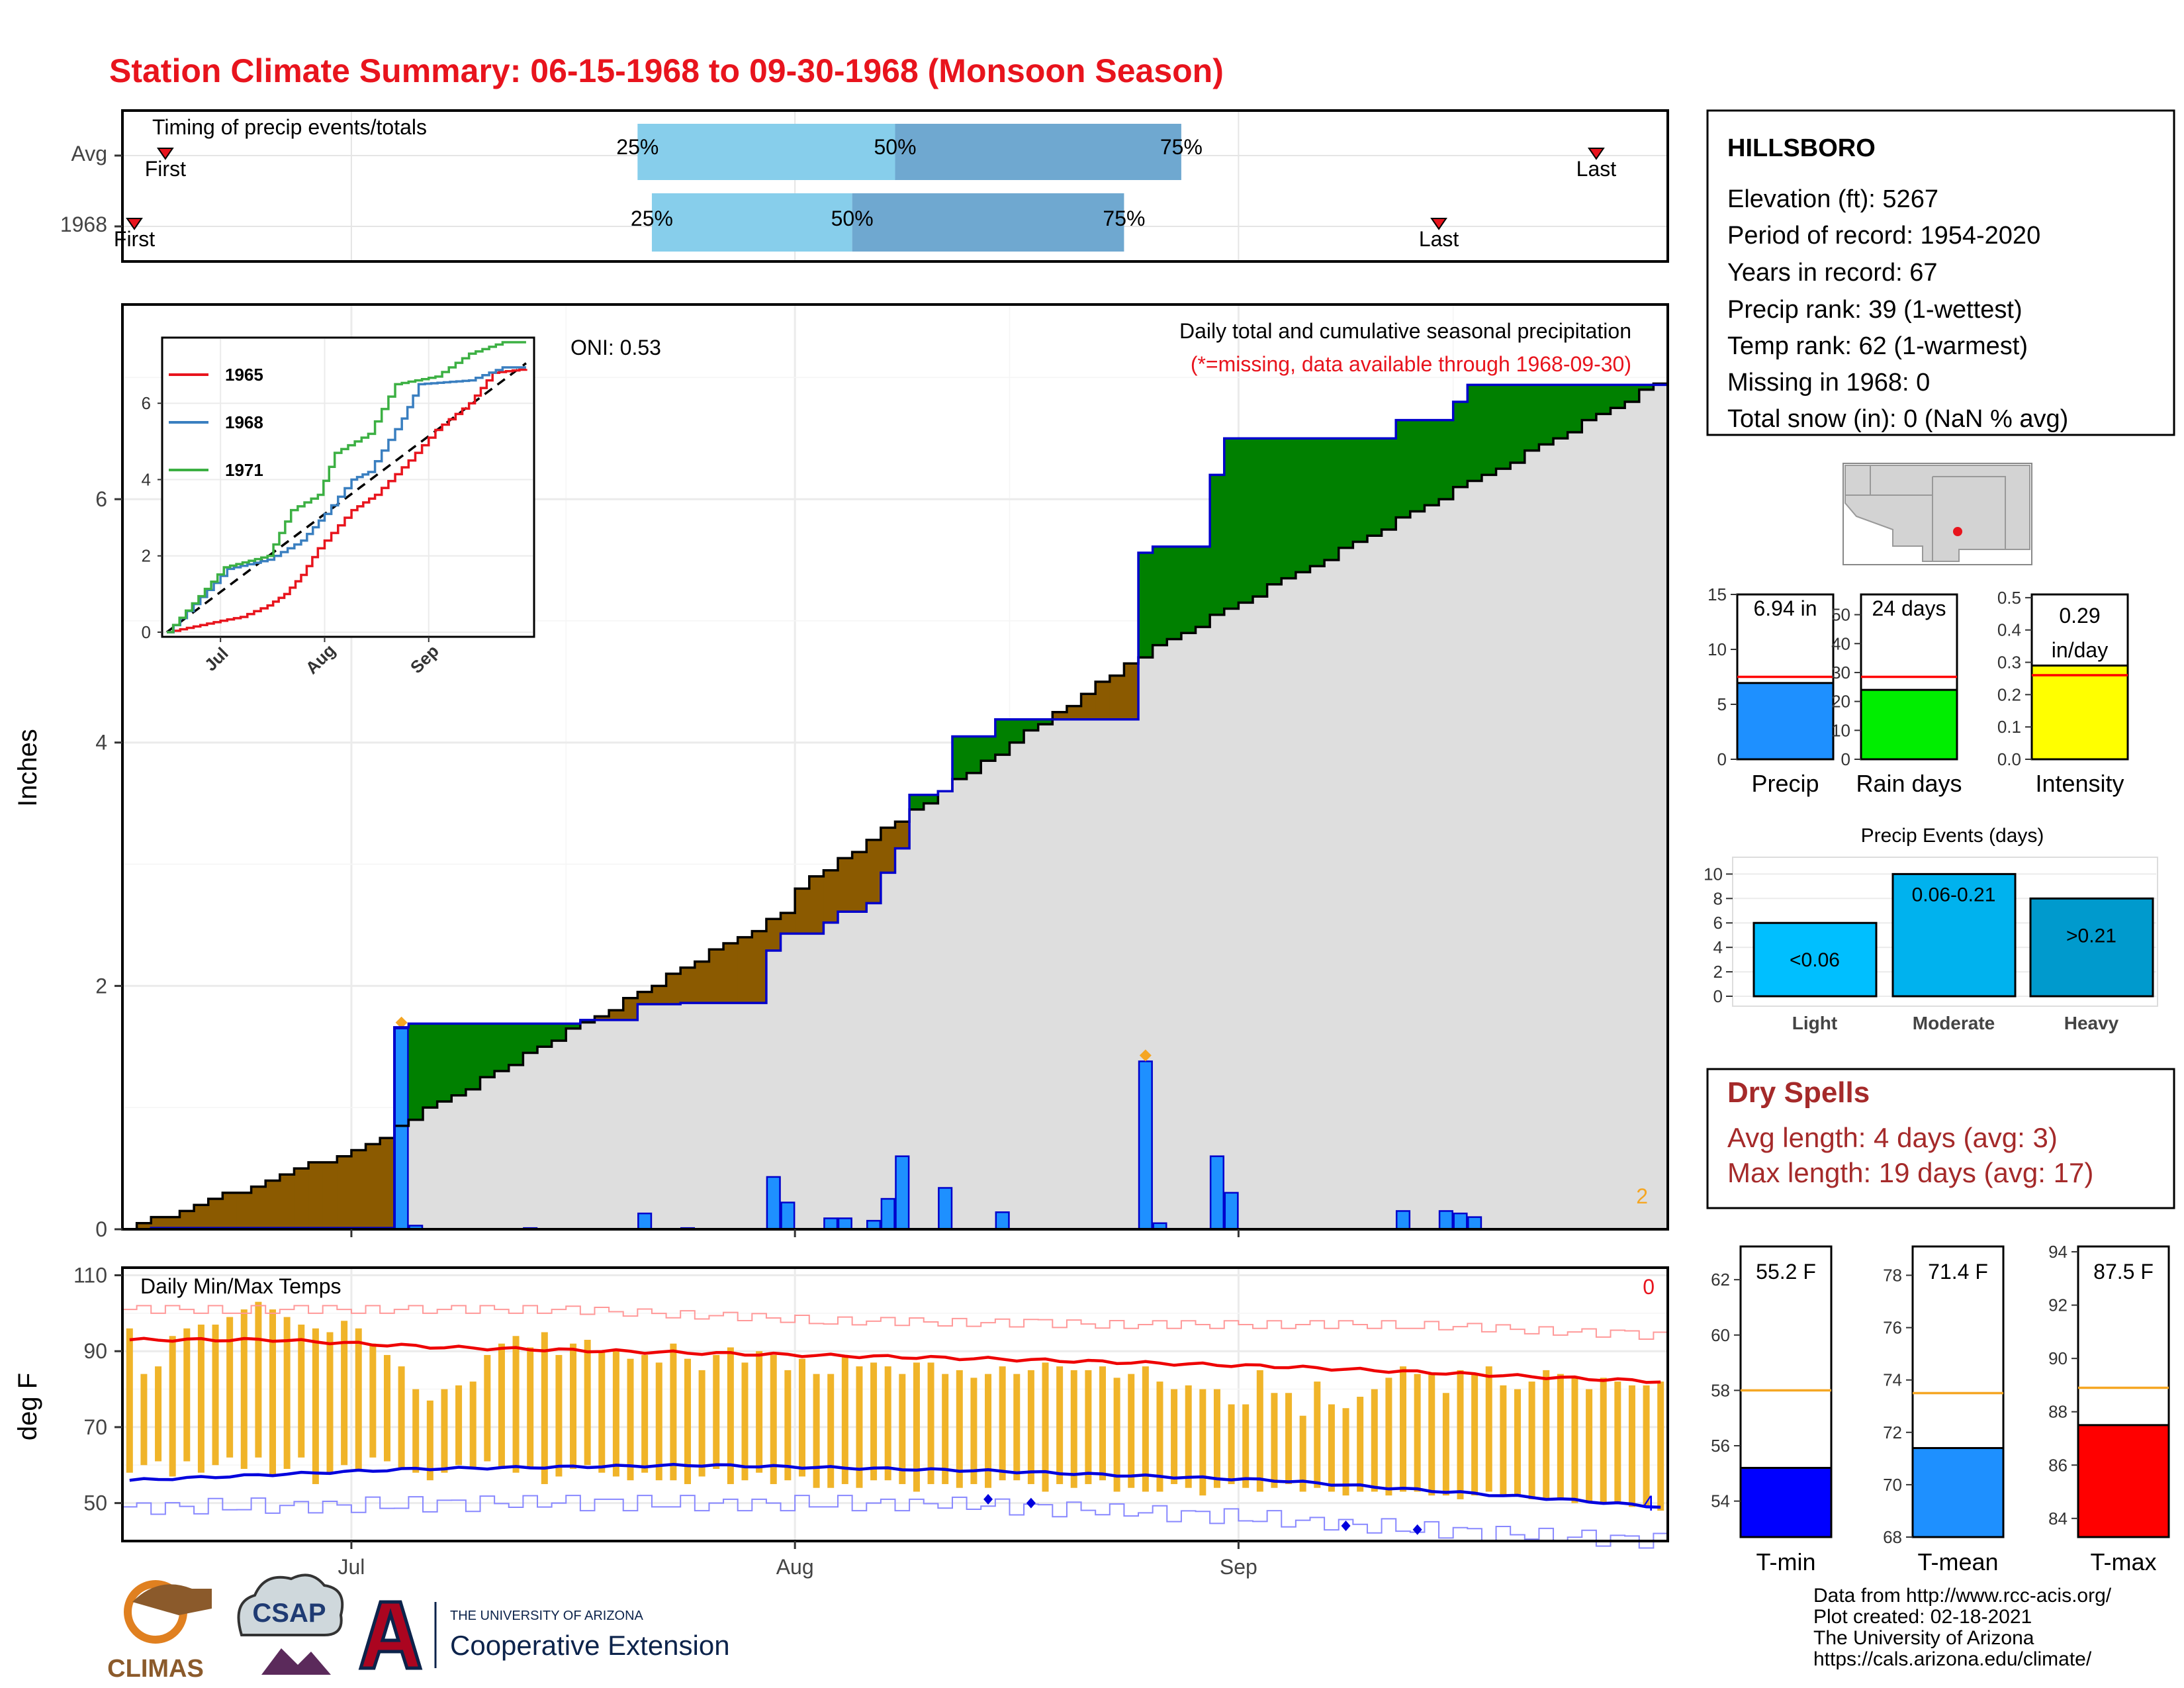 The width and height of the screenshot is (2184, 1688). I want to click on summary-value-label: in/day, so click(2080, 650).